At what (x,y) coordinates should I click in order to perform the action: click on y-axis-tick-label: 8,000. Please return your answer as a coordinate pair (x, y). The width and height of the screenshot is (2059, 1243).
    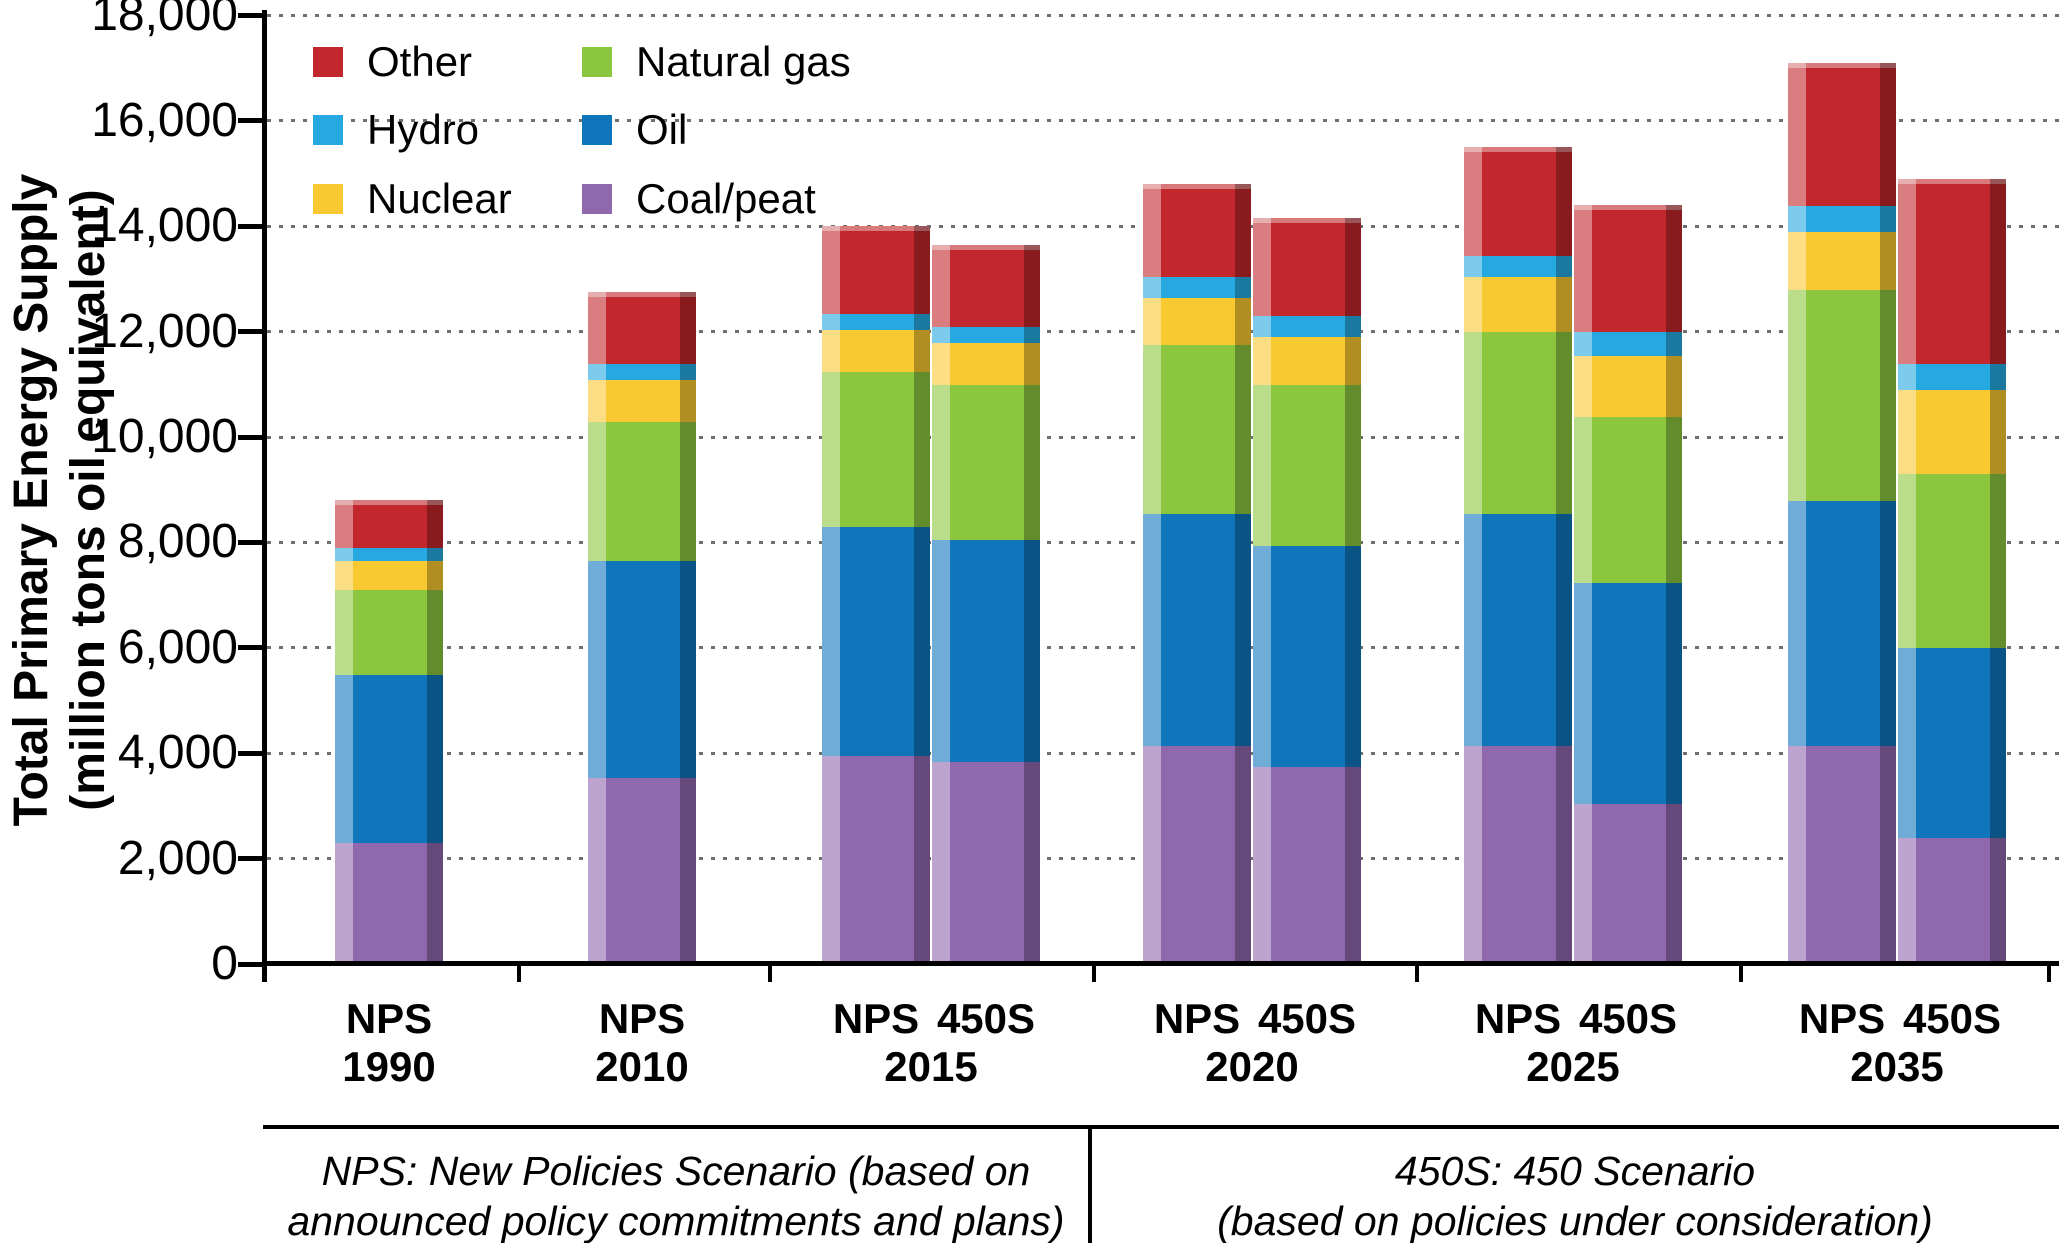
    Looking at the image, I should click on (177, 542).